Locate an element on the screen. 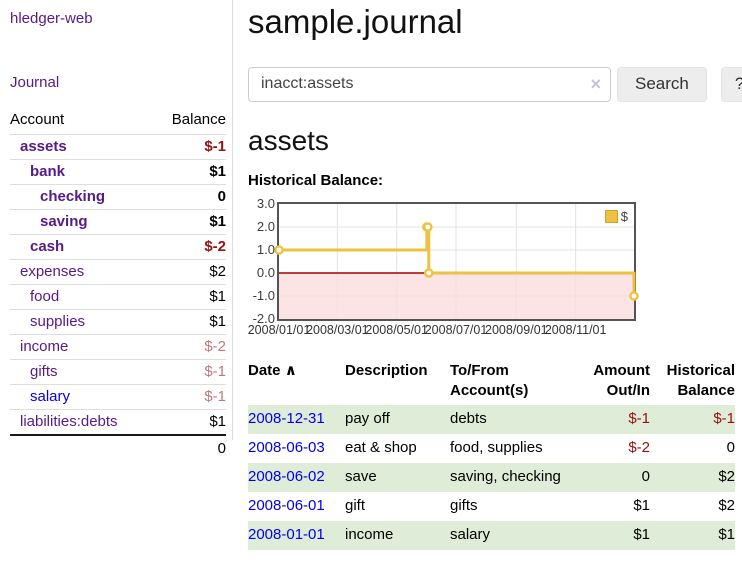 This screenshot has width=742, height=582. transaction-accounts: salary is located at coordinates (510, 535).